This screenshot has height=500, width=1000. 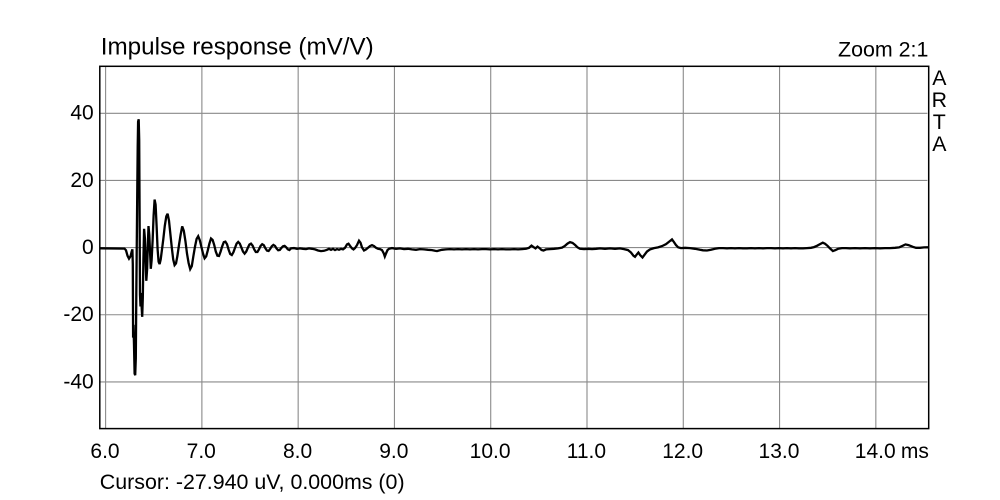 I want to click on svg-text:Cursor: -27.940 uV, 0.000ms (0: Cursor: -27.940 uV, 0.000ms (0), so click(x=252, y=482).